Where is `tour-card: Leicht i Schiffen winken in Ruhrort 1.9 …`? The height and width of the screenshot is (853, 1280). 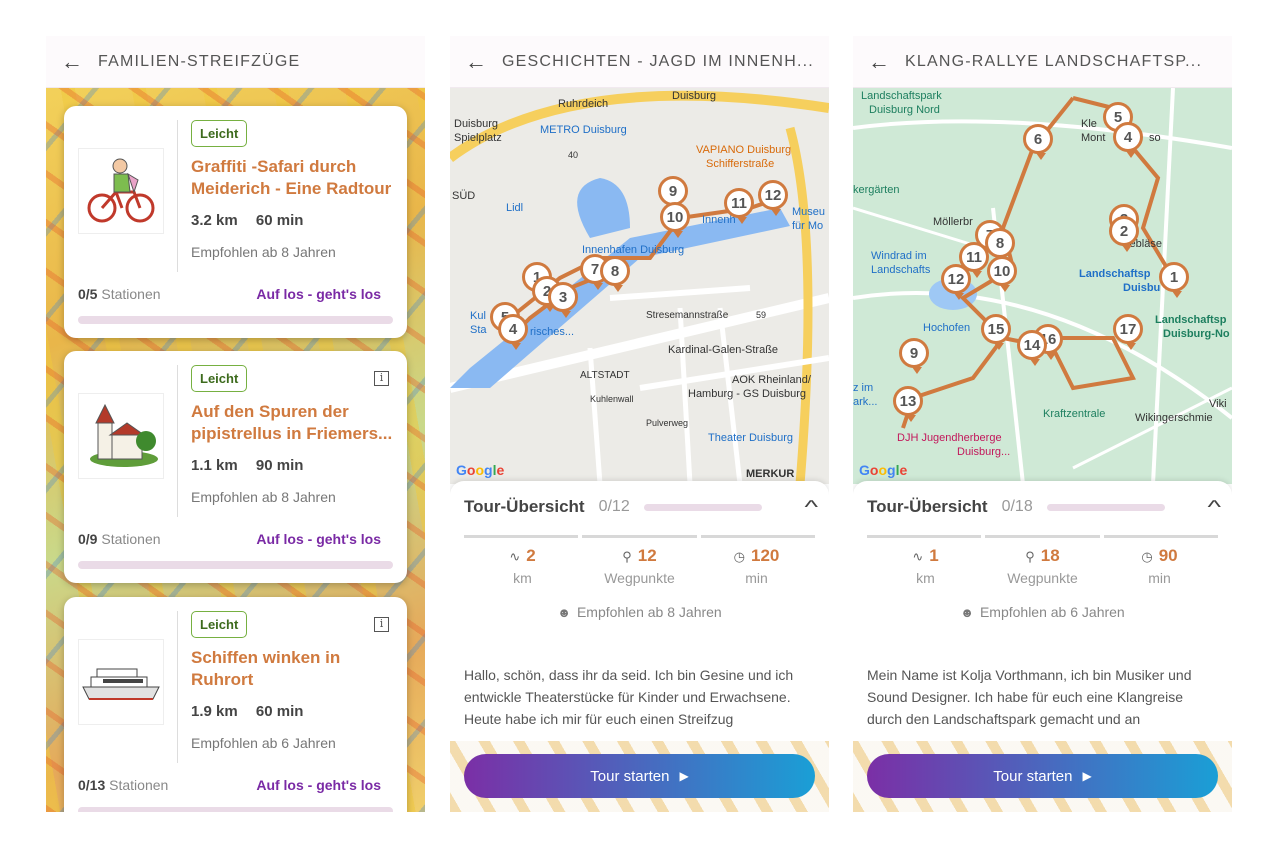 tour-card: Leicht i Schiffen winken in Ruhrort 1.9 … is located at coordinates (235, 704).